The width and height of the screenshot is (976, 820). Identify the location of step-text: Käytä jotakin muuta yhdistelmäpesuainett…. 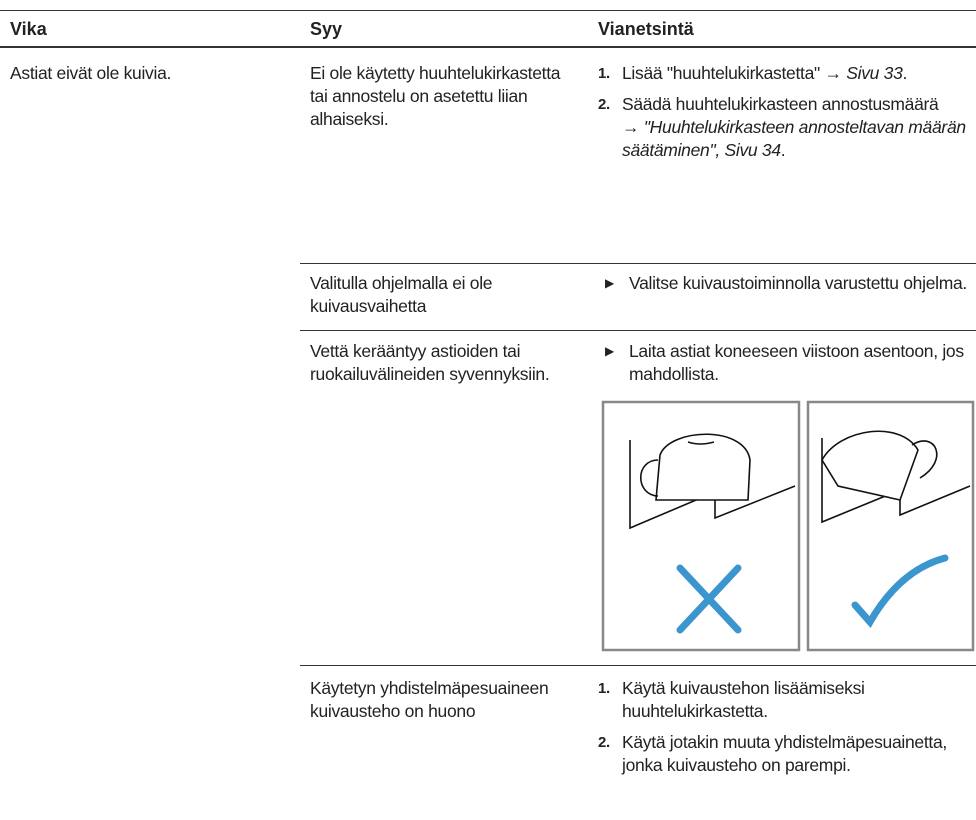
(784, 753).